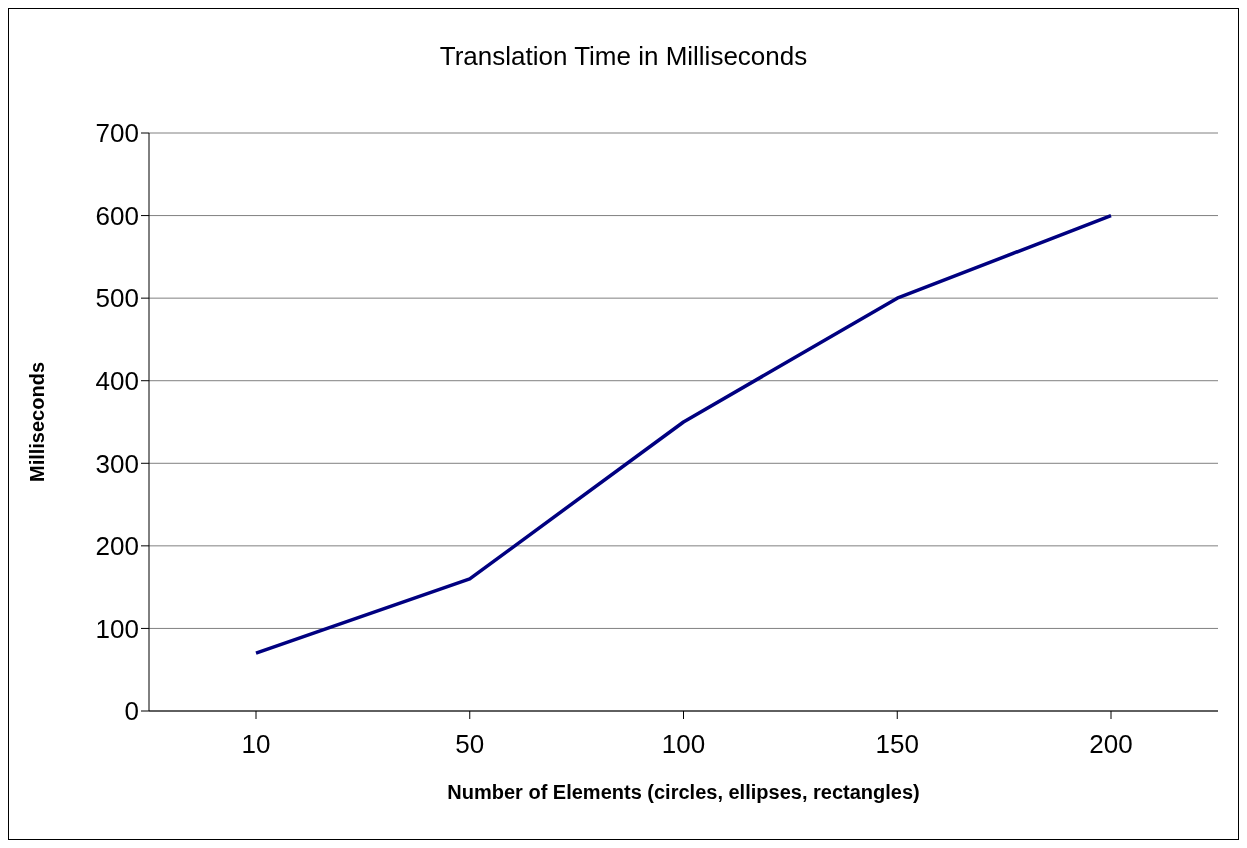  I want to click on y-tick-label: 300, so click(117, 463).